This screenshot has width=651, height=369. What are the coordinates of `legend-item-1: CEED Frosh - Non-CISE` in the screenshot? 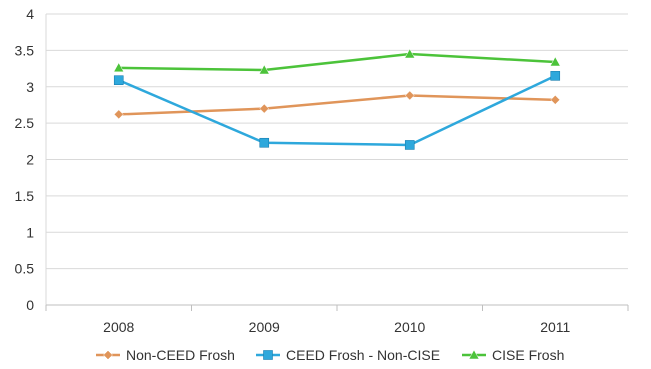 It's located at (348, 355).